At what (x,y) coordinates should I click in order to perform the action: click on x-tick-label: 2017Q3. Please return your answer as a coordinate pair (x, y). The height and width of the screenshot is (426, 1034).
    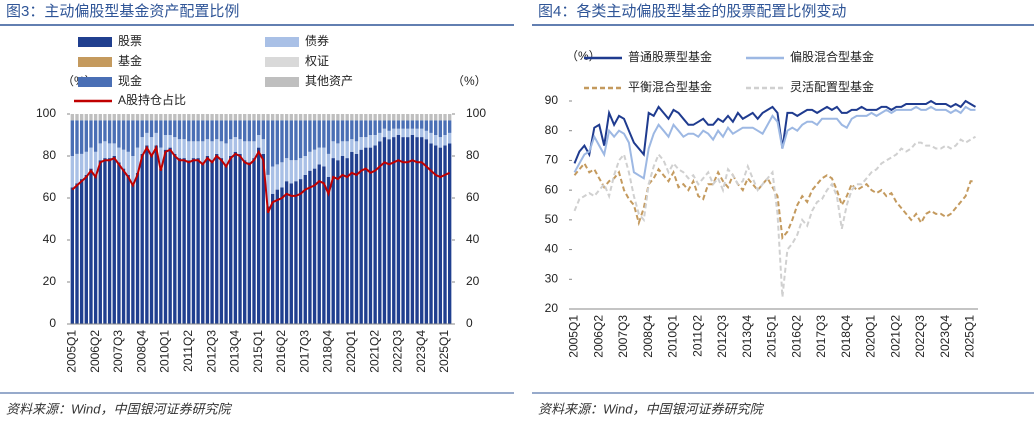
    Looking at the image, I should click on (304, 351).